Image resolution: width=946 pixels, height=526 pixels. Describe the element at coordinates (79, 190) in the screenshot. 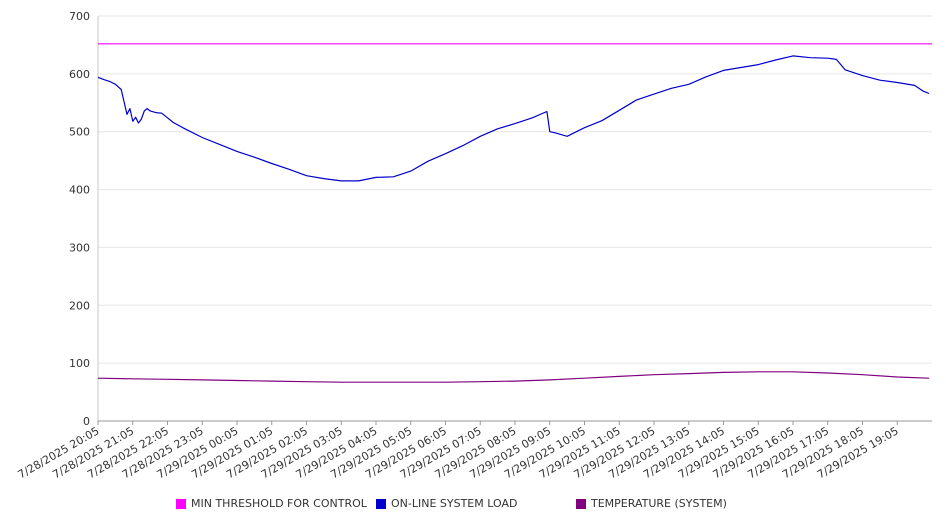

I see `y-tick-label-400: 400` at that location.